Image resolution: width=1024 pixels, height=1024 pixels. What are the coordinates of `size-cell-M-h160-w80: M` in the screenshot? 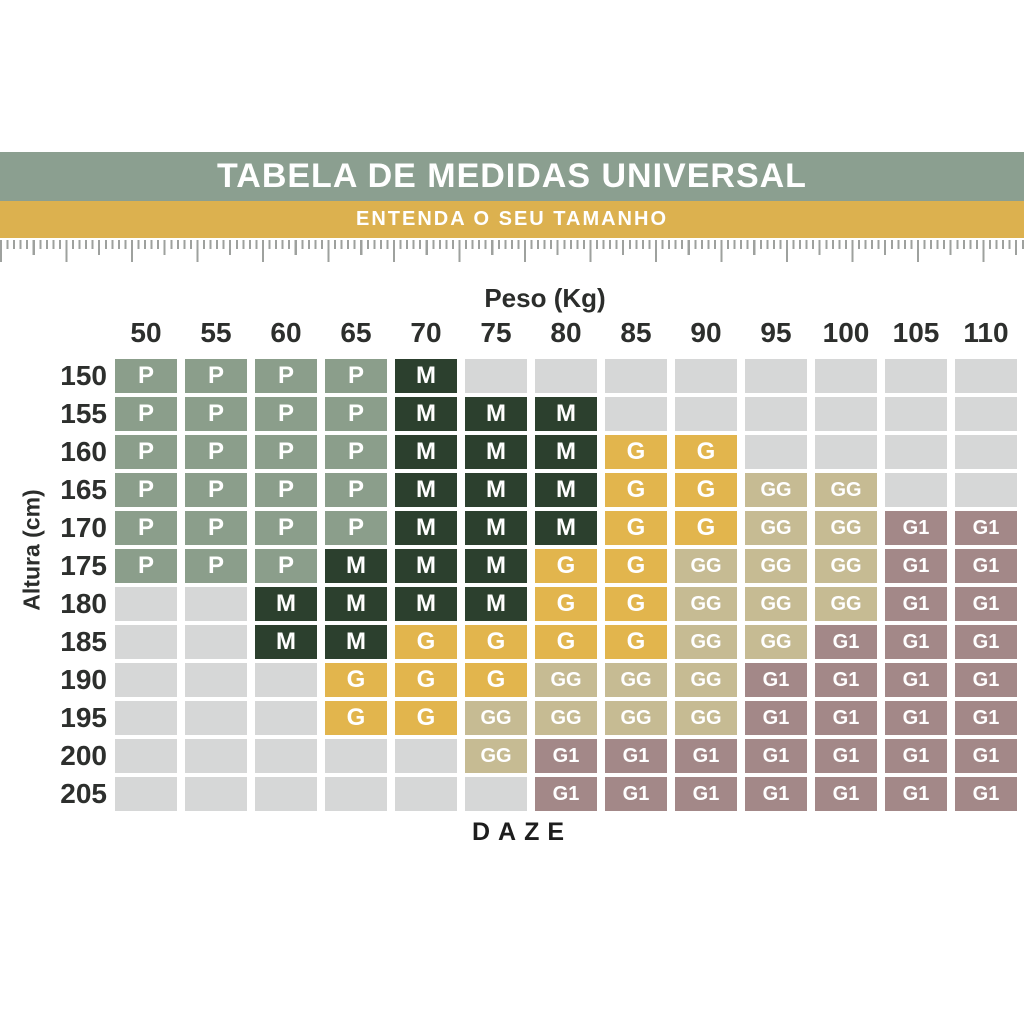 It's located at (566, 452).